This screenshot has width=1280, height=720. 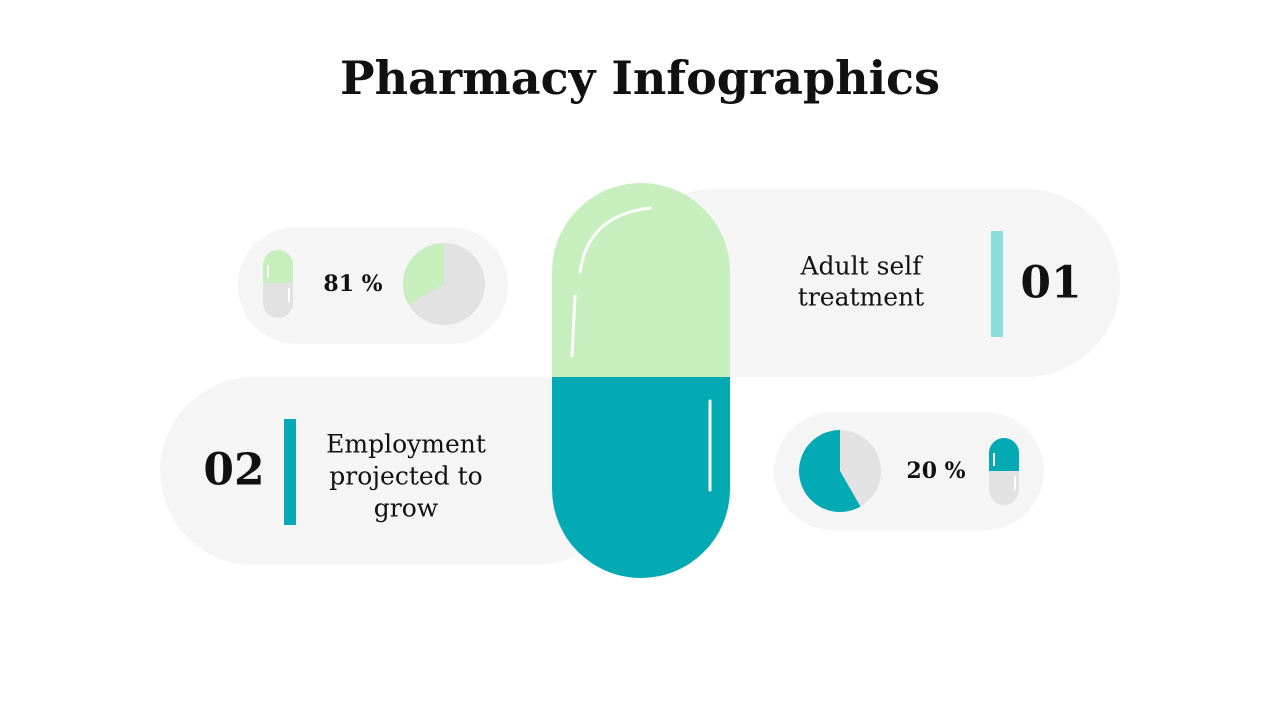 I want to click on capsule-top, so click(x=641, y=280).